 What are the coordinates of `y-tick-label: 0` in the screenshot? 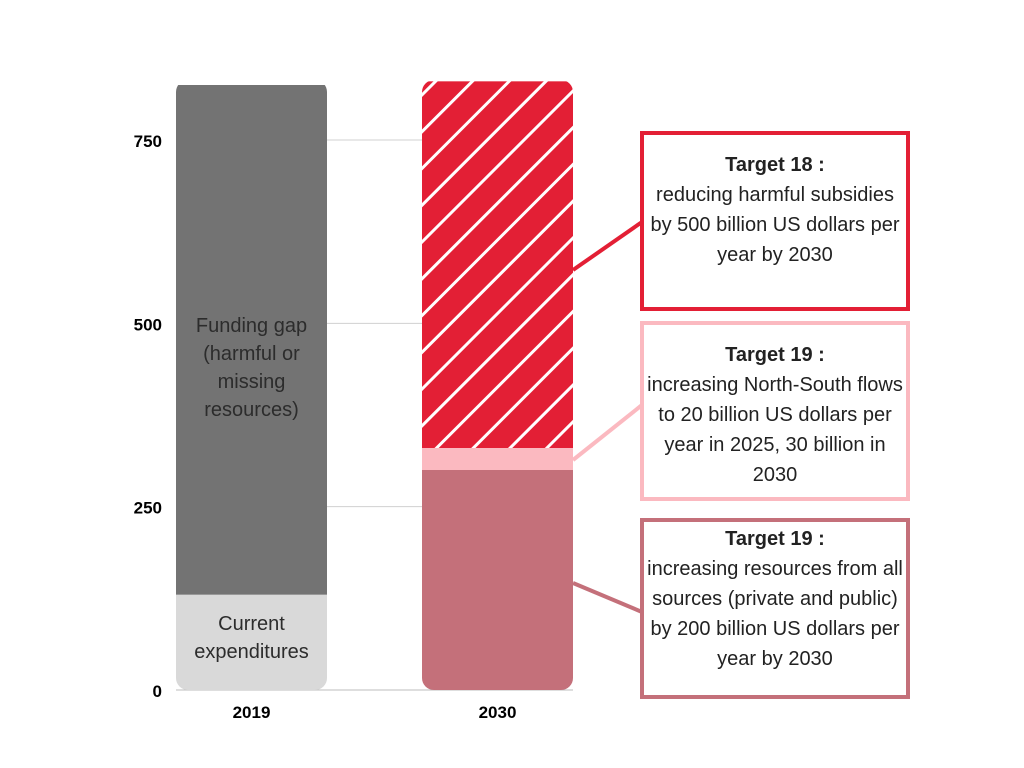 It's located at (157, 691).